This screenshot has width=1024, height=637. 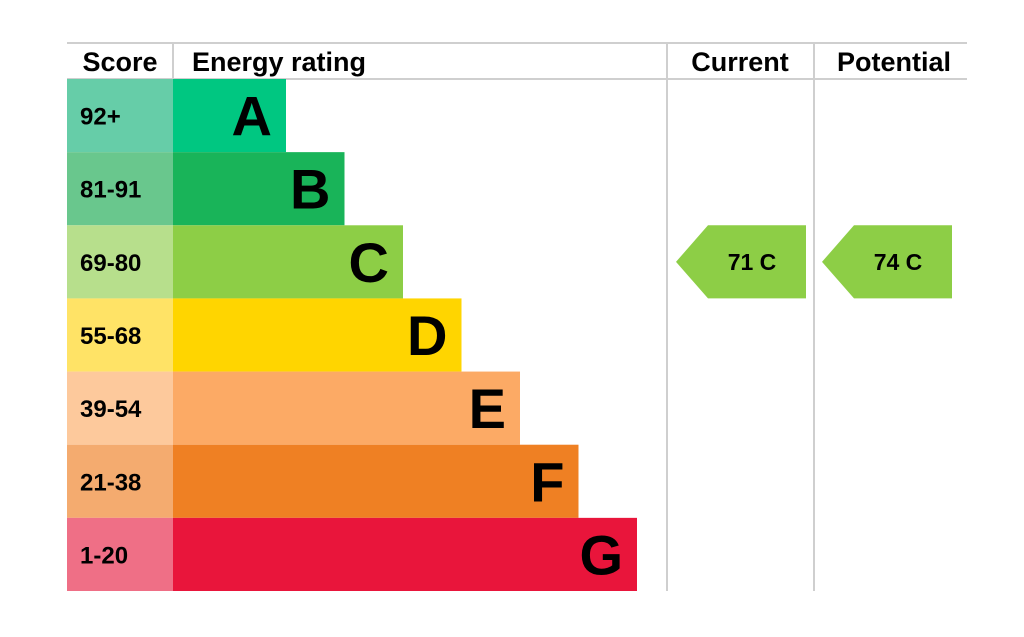 What do you see at coordinates (346, 408) in the screenshot?
I see `rating-bar-e` at bounding box center [346, 408].